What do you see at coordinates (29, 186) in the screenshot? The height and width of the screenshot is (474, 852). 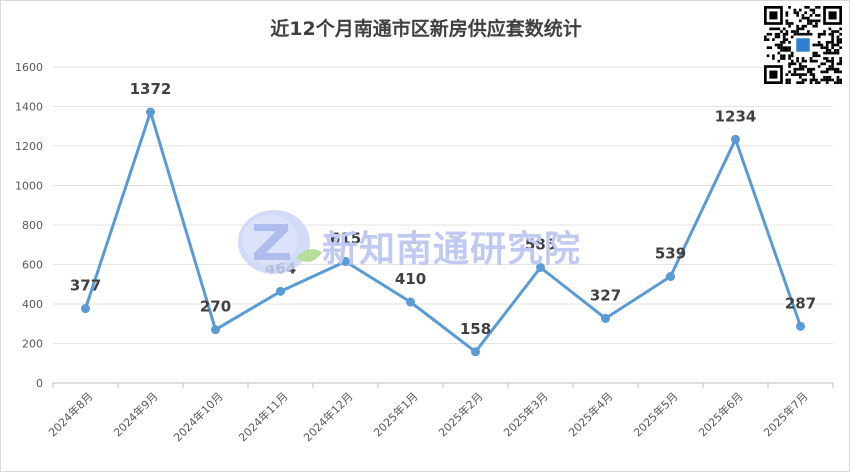 I see `y-tick-label: 1000` at bounding box center [29, 186].